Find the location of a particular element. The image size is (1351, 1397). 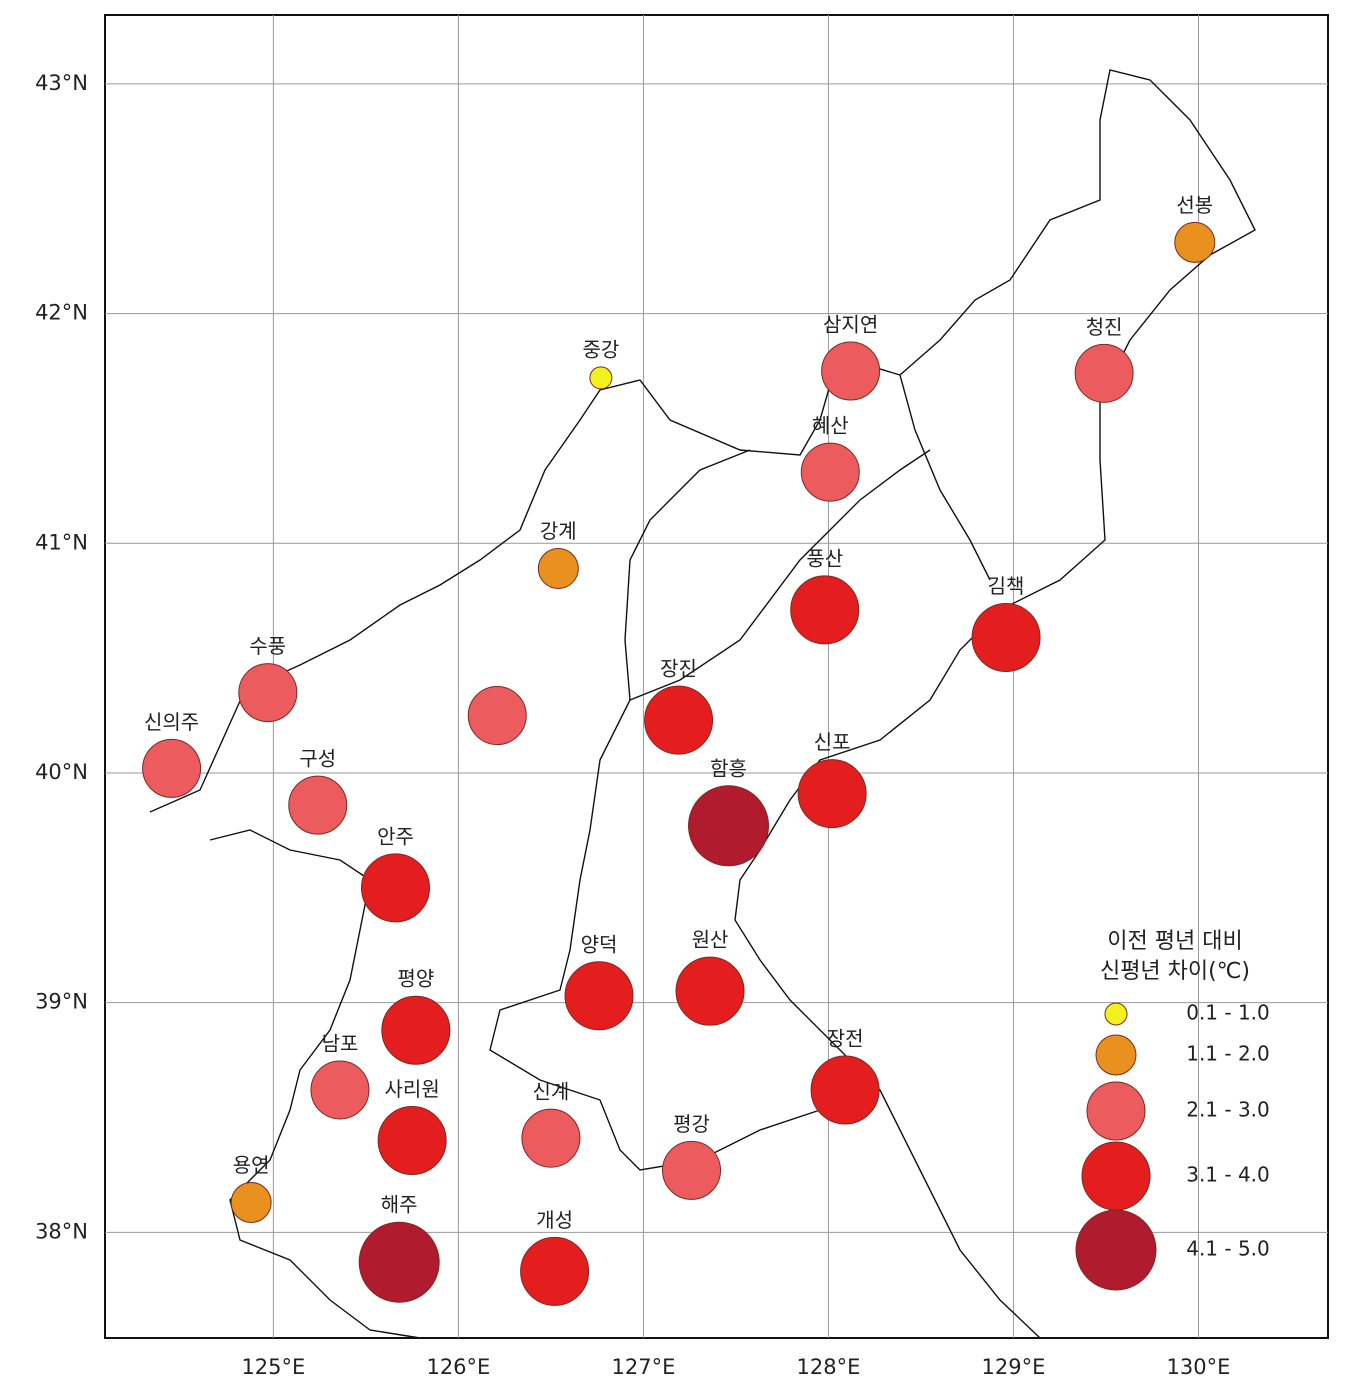

station-label: 풍산 is located at coordinates (824, 558).